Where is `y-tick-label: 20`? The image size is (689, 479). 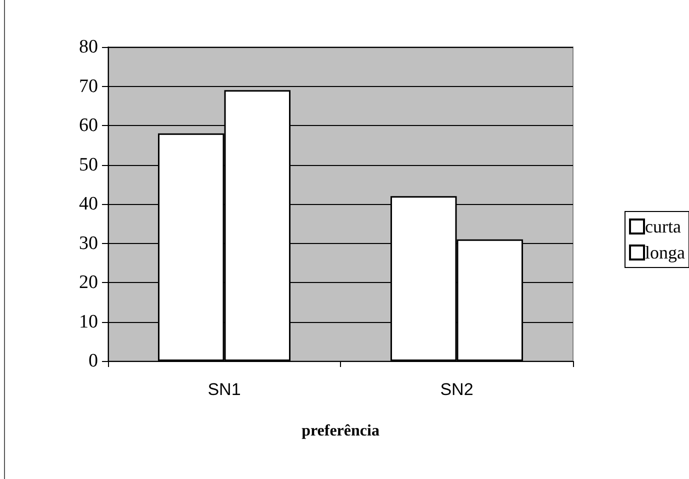 y-tick-label: 20 is located at coordinates (88, 282).